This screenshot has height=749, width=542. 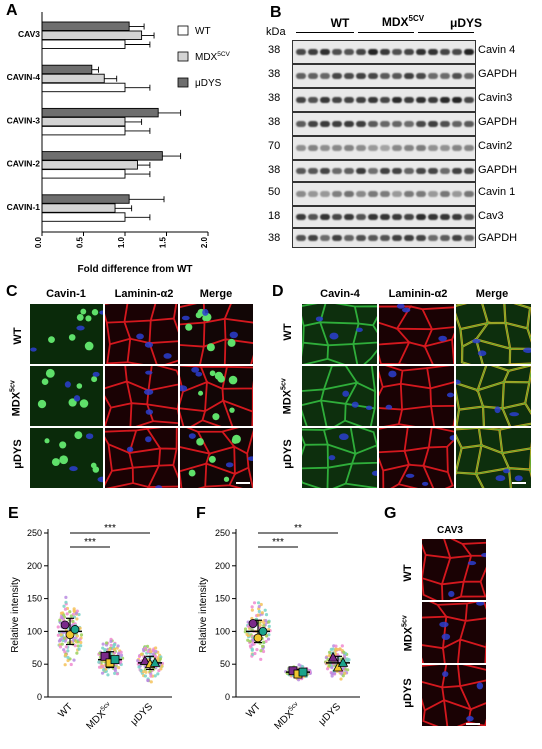 What do you see at coordinates (253, 710) in the screenshot?
I see `x-tick-label: WT` at bounding box center [253, 710].